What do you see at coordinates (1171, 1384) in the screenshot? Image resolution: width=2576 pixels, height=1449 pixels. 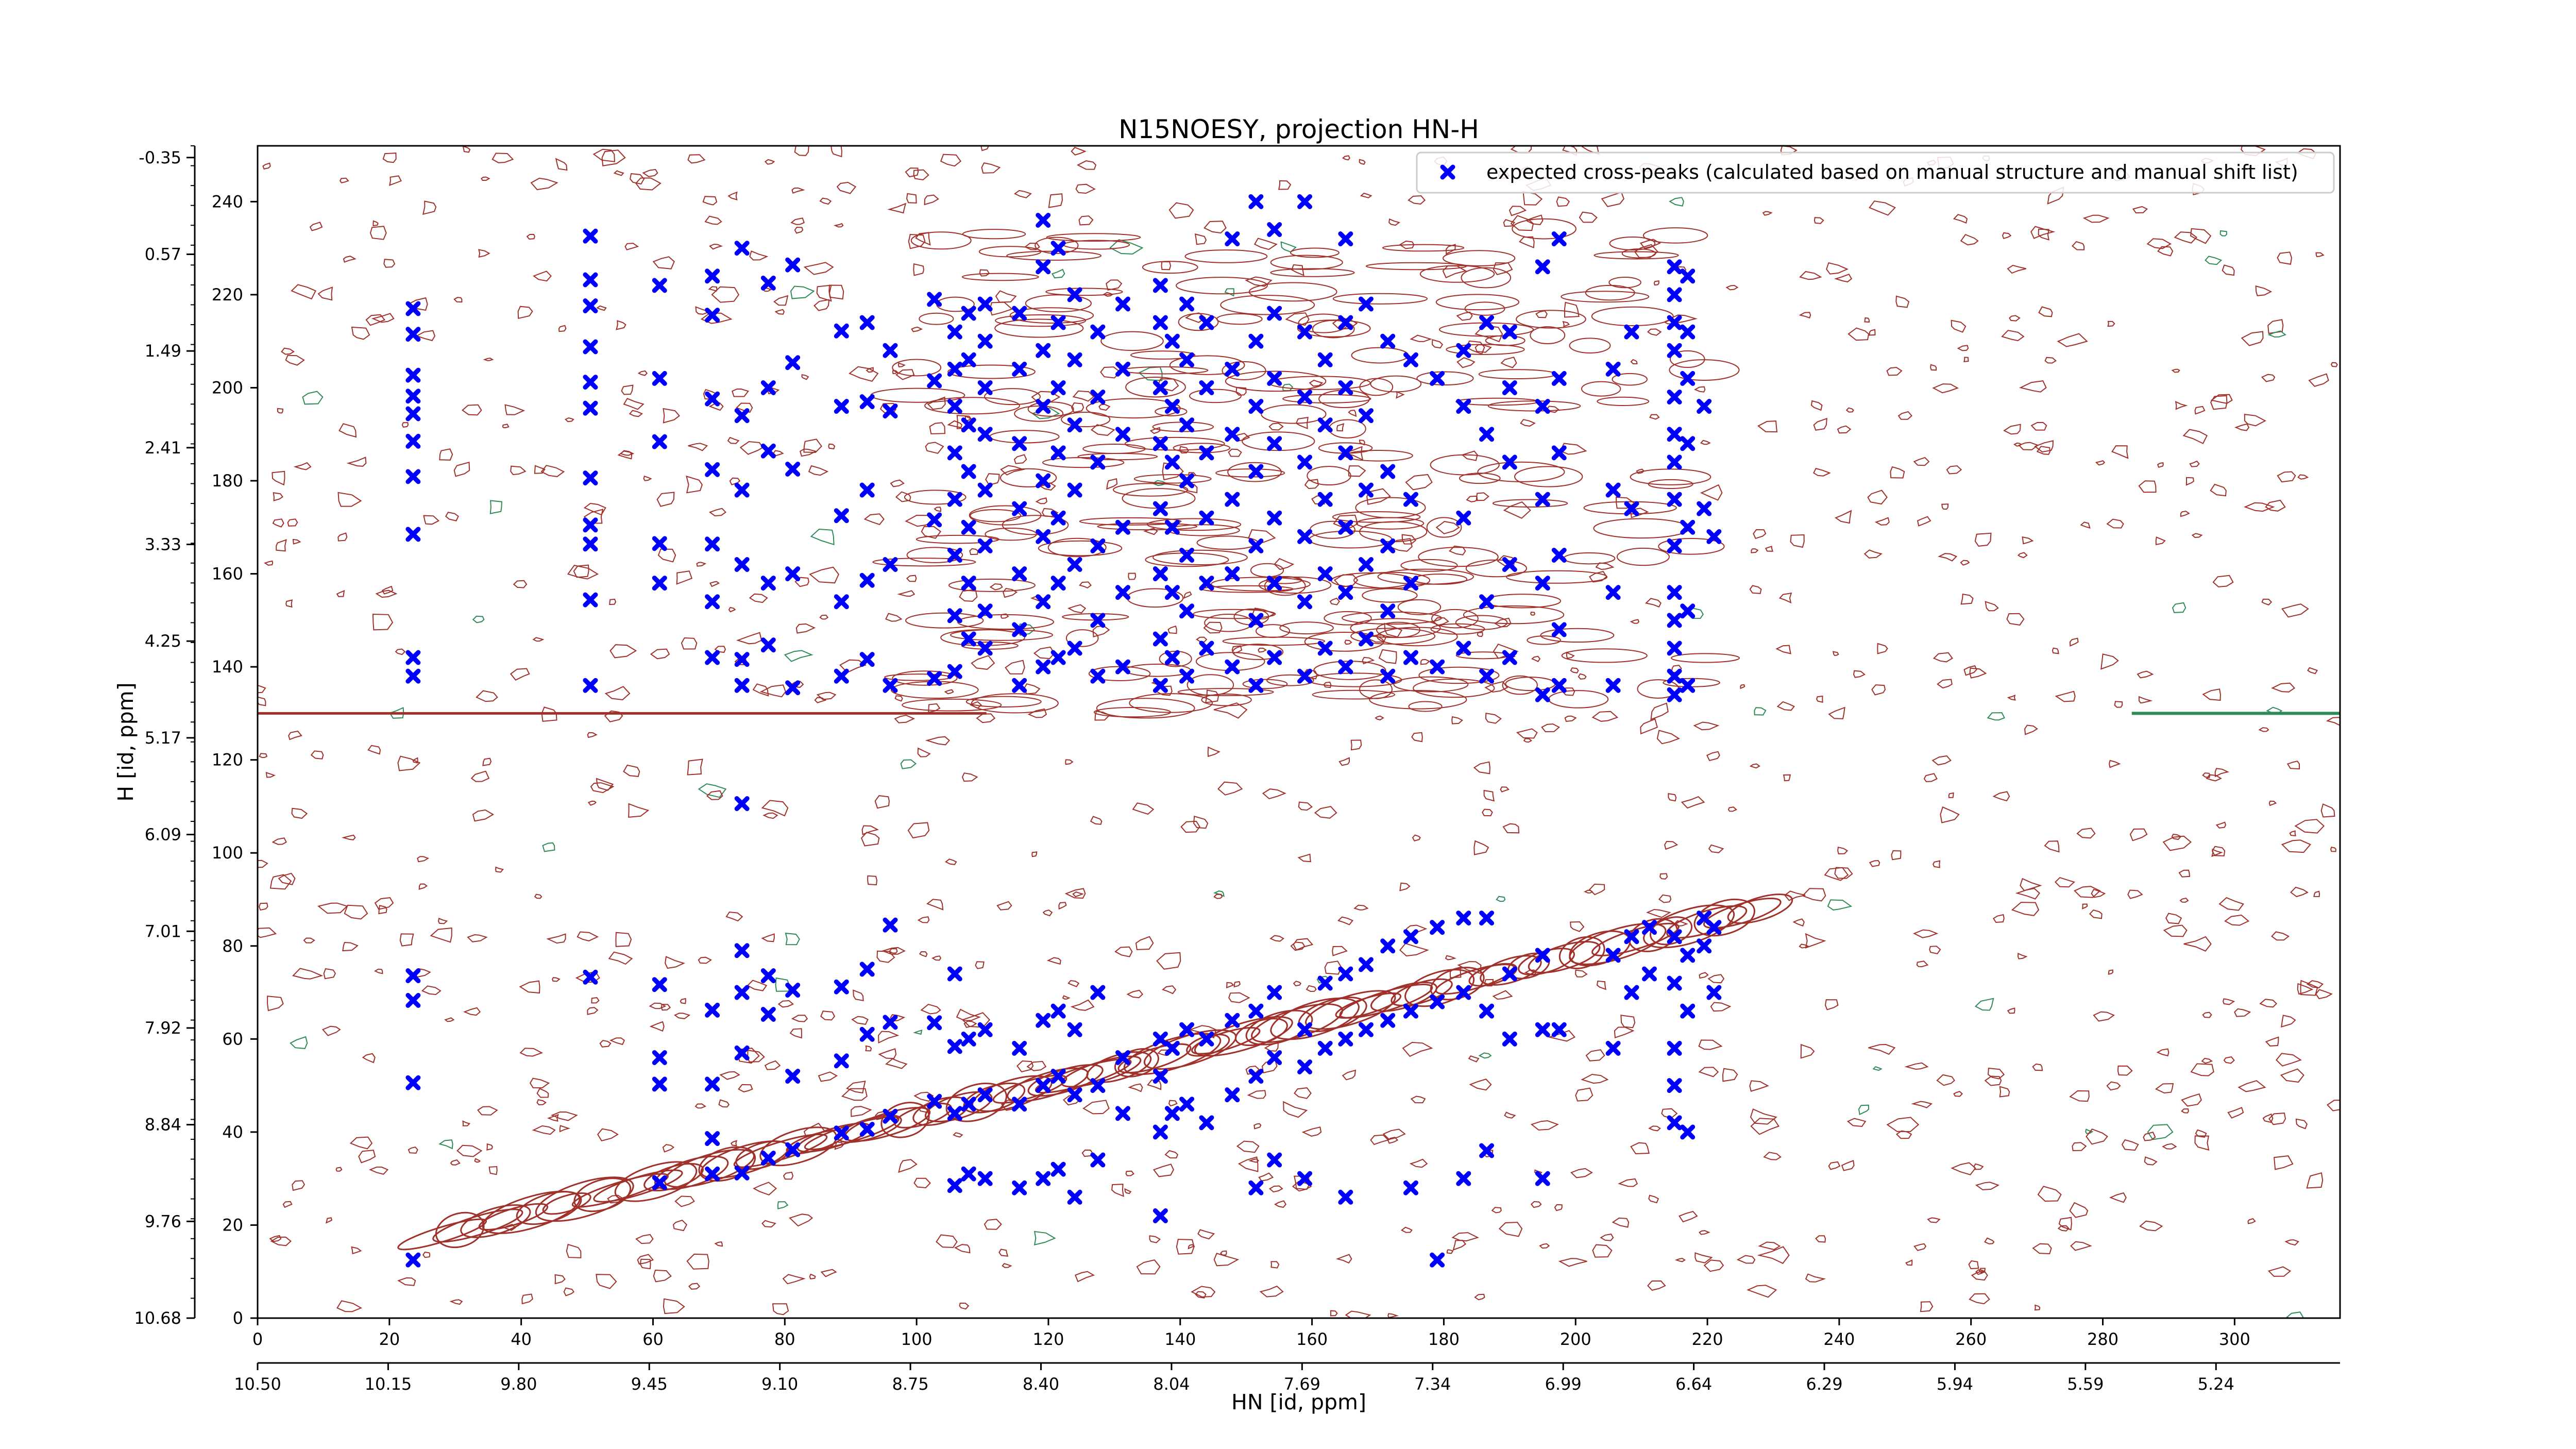 I see `x-ppm-tick-label: 8.04` at bounding box center [1171, 1384].